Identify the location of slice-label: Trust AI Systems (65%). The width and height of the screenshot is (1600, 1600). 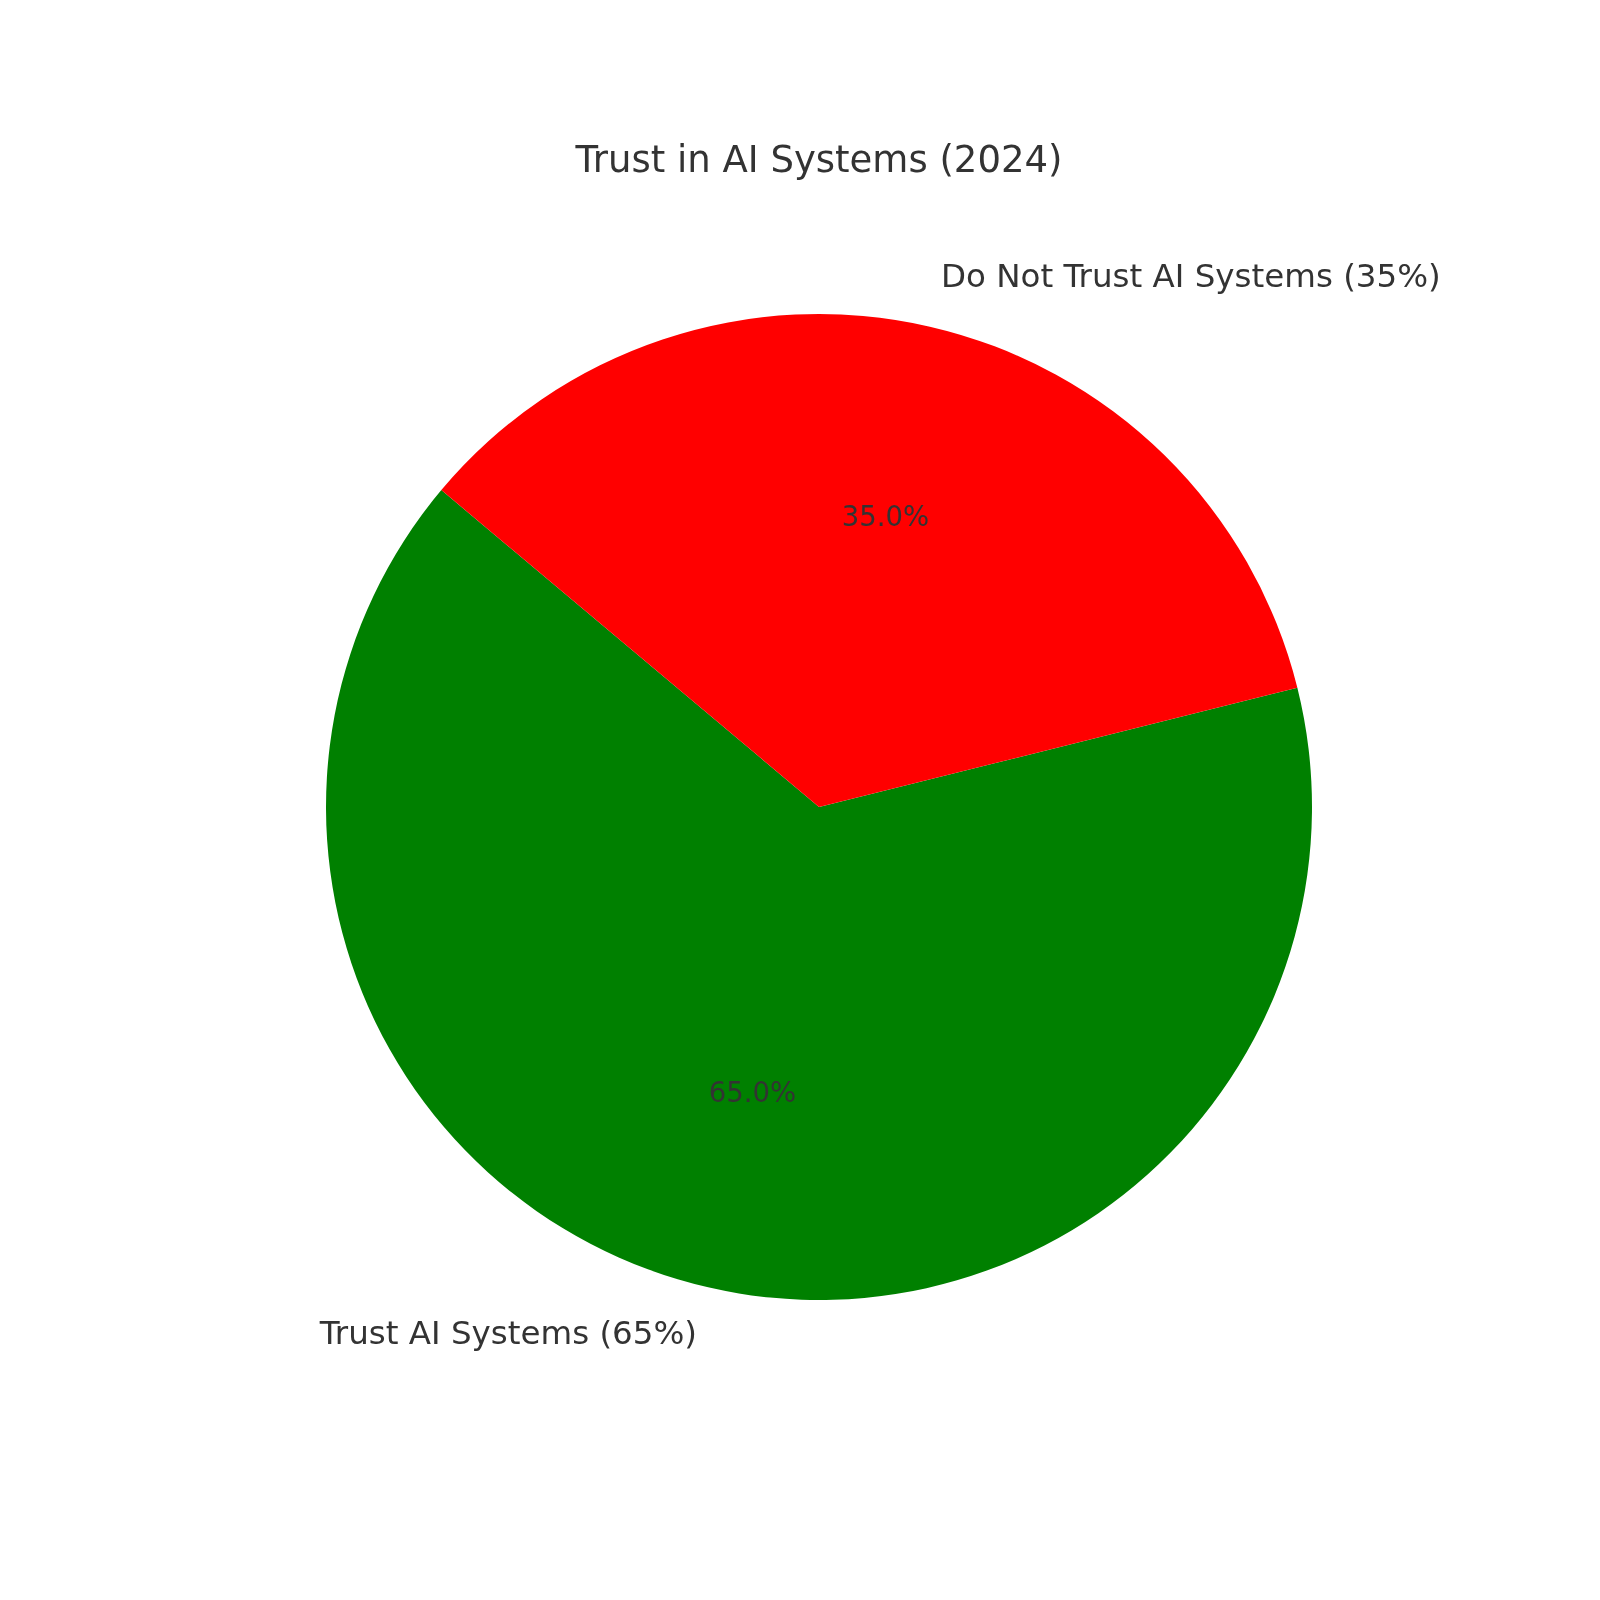
(508, 1332).